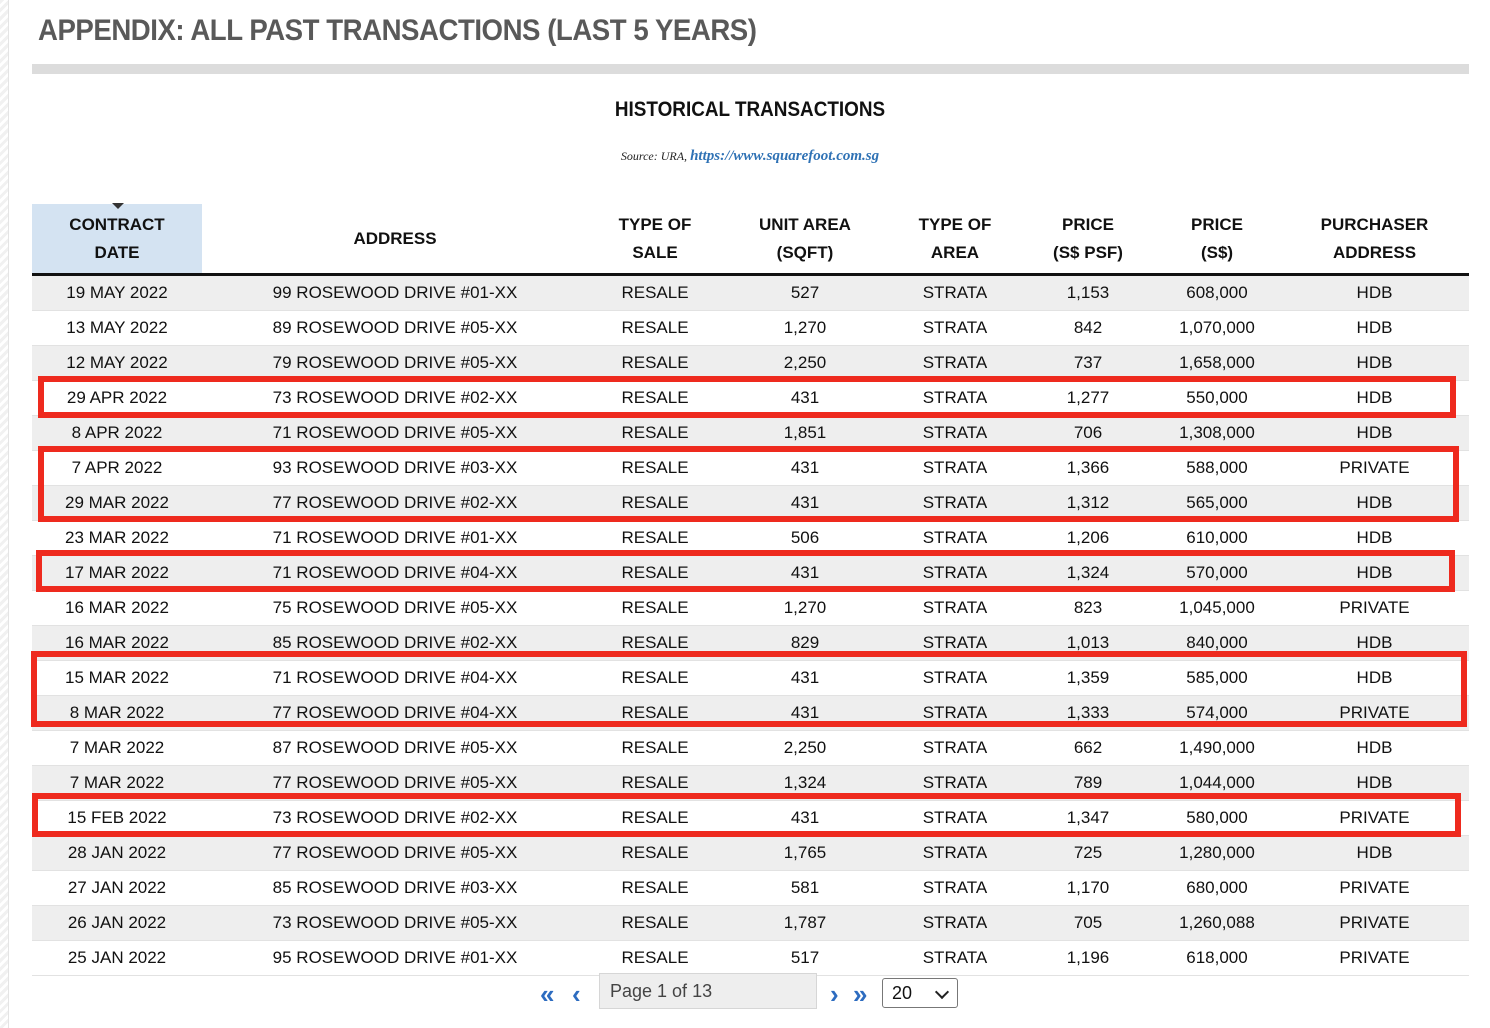 The image size is (1490, 1028). What do you see at coordinates (1088, 398) in the screenshot?
I see `cell-price-psf: 1,277` at bounding box center [1088, 398].